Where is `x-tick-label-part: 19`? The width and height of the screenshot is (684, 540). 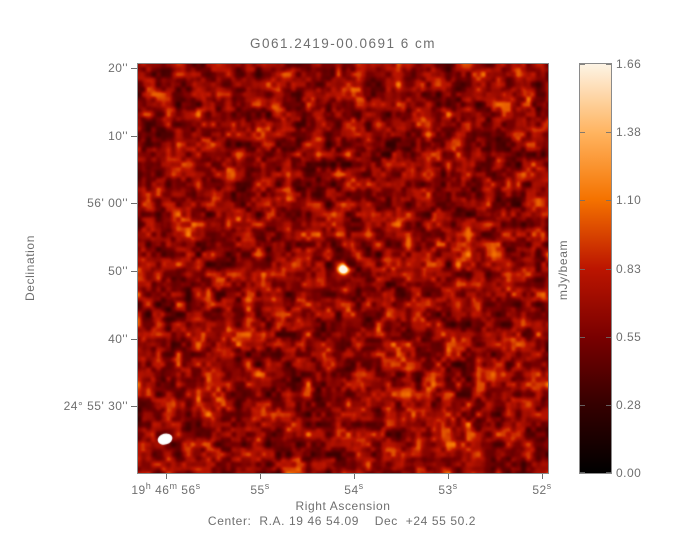
x-tick-label-part: 19 is located at coordinates (138, 490).